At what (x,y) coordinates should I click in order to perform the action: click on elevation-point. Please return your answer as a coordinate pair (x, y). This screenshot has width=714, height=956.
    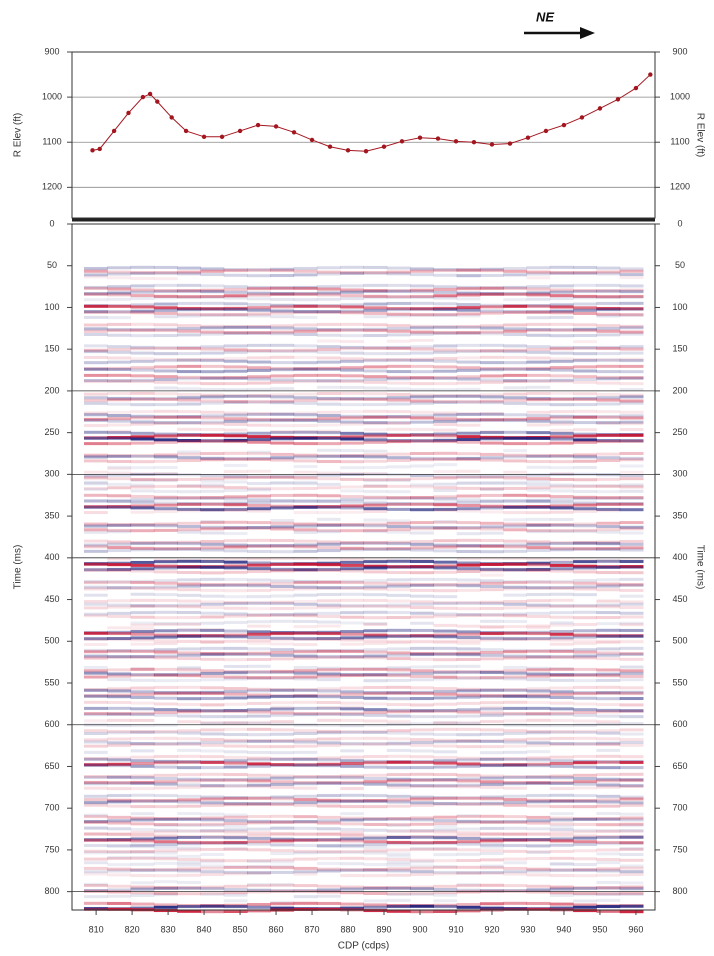
    Looking at the image, I should click on (492, 144).